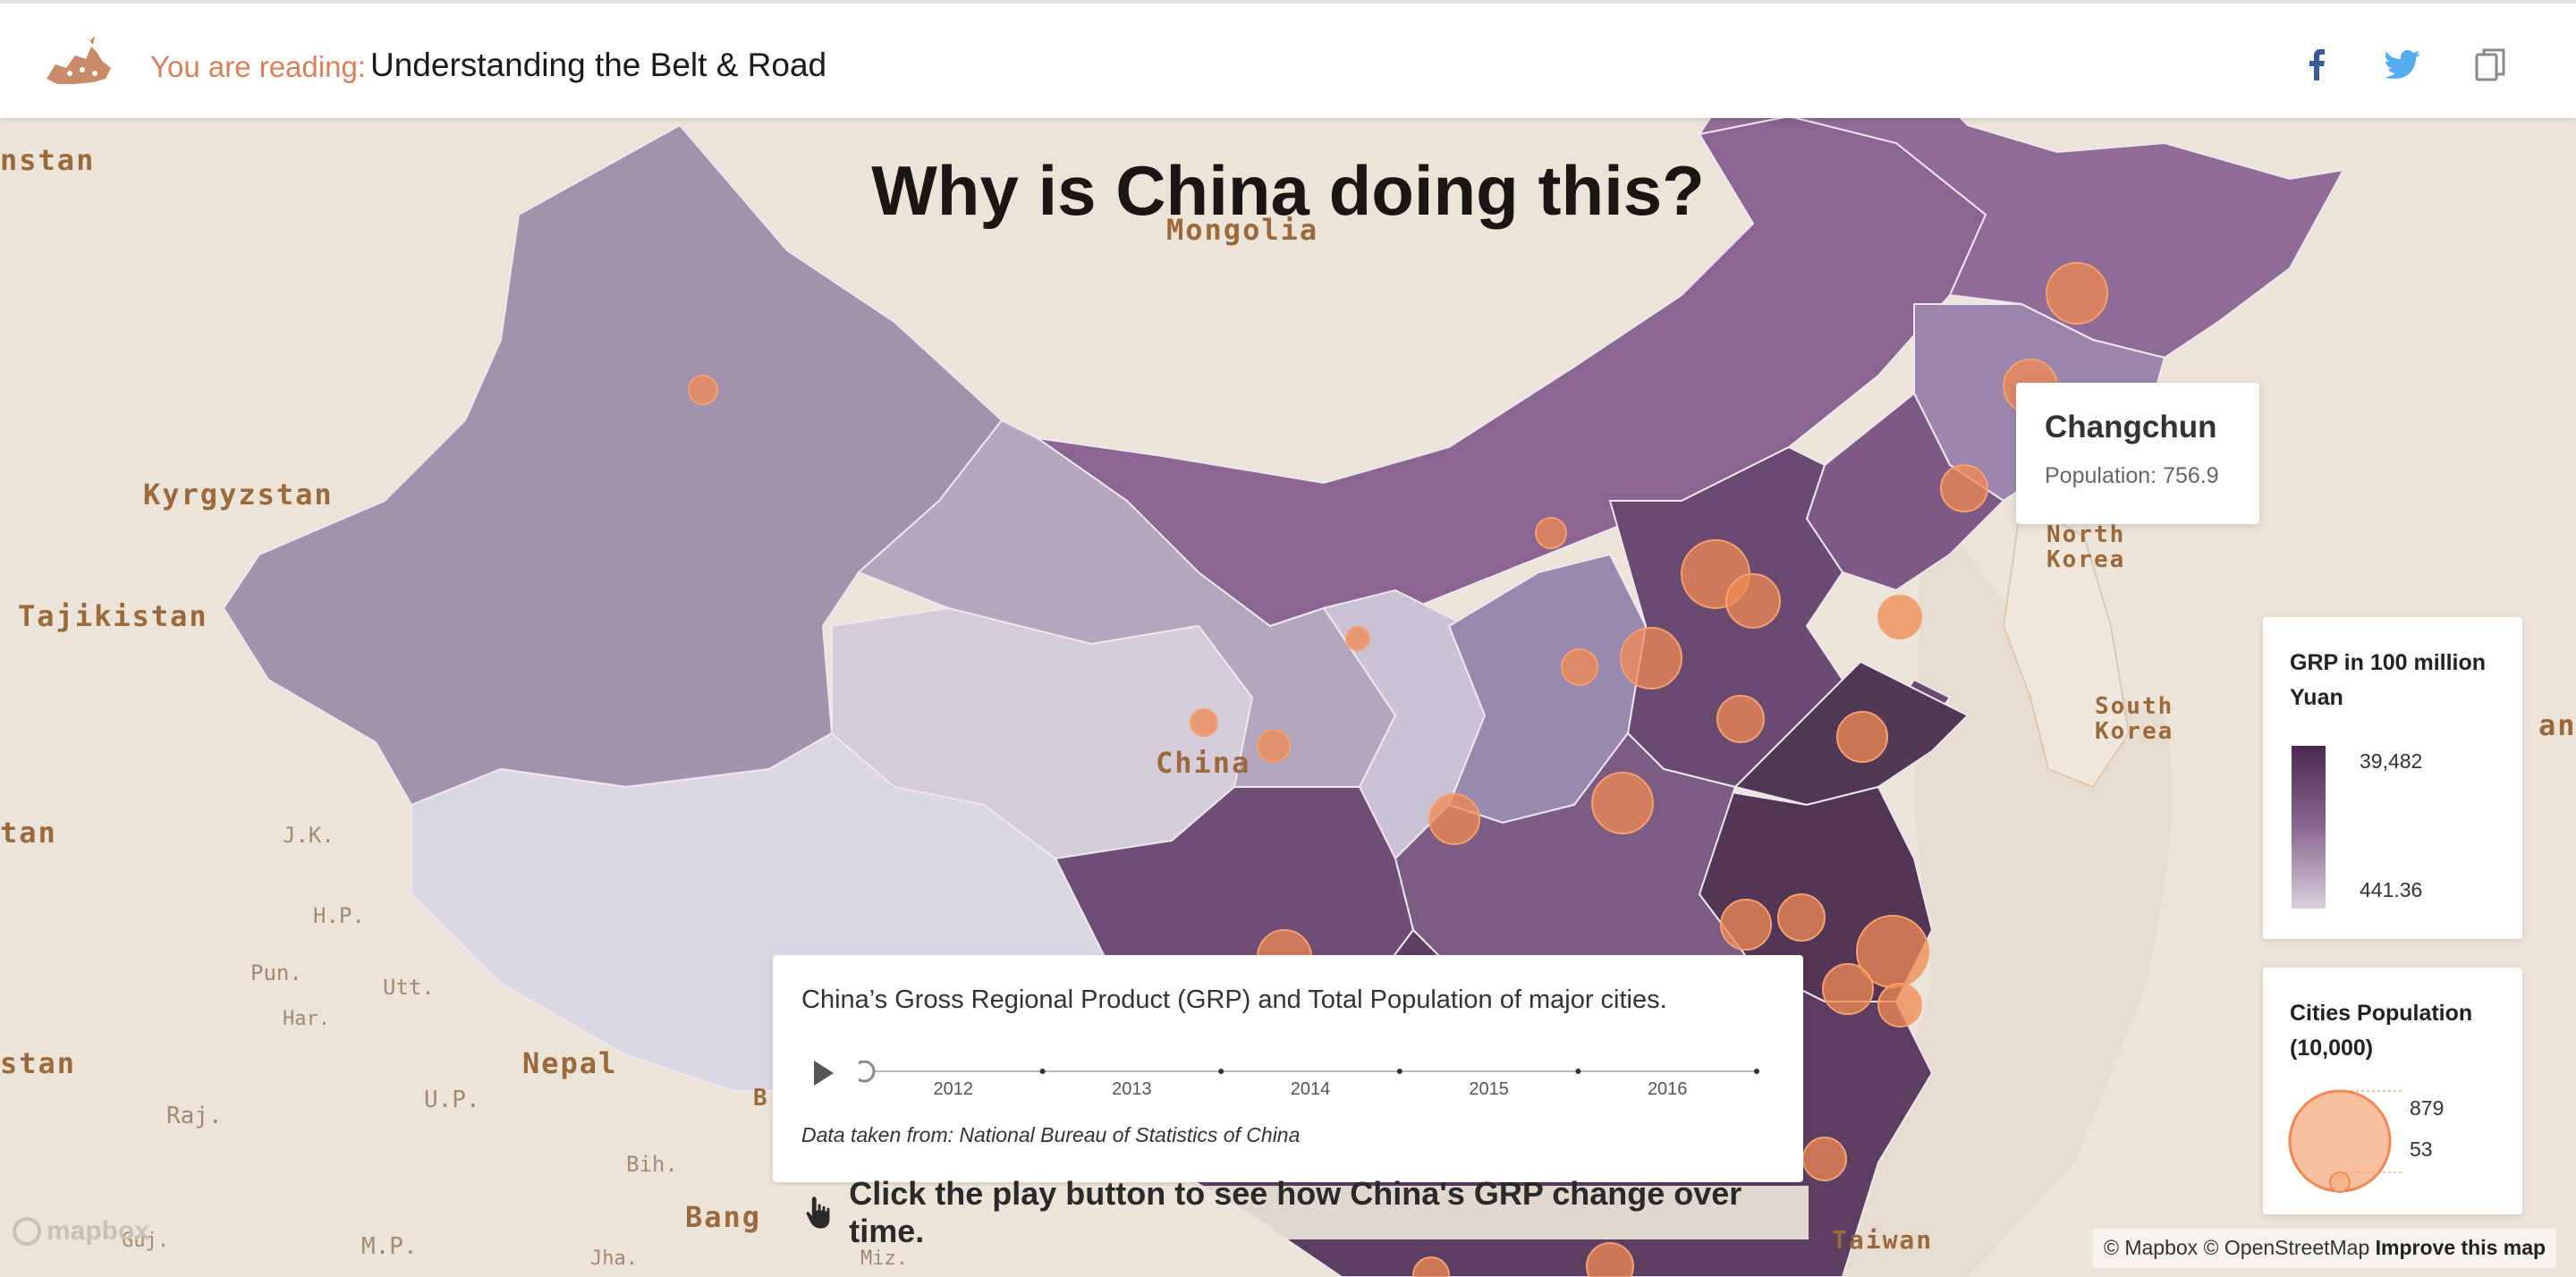 This screenshot has width=2576, height=1277. What do you see at coordinates (2557, 725) in the screenshot?
I see `map-label-edge-an: an` at bounding box center [2557, 725].